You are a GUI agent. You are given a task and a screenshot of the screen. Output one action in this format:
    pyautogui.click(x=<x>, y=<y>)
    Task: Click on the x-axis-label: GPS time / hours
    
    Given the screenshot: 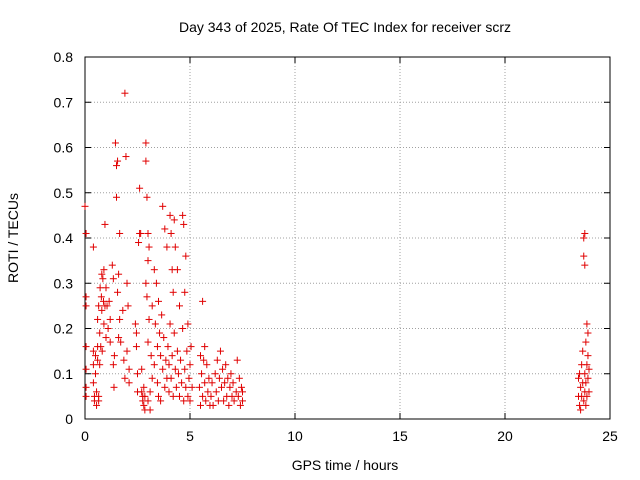 What is the action you would take?
    pyautogui.click(x=345, y=465)
    